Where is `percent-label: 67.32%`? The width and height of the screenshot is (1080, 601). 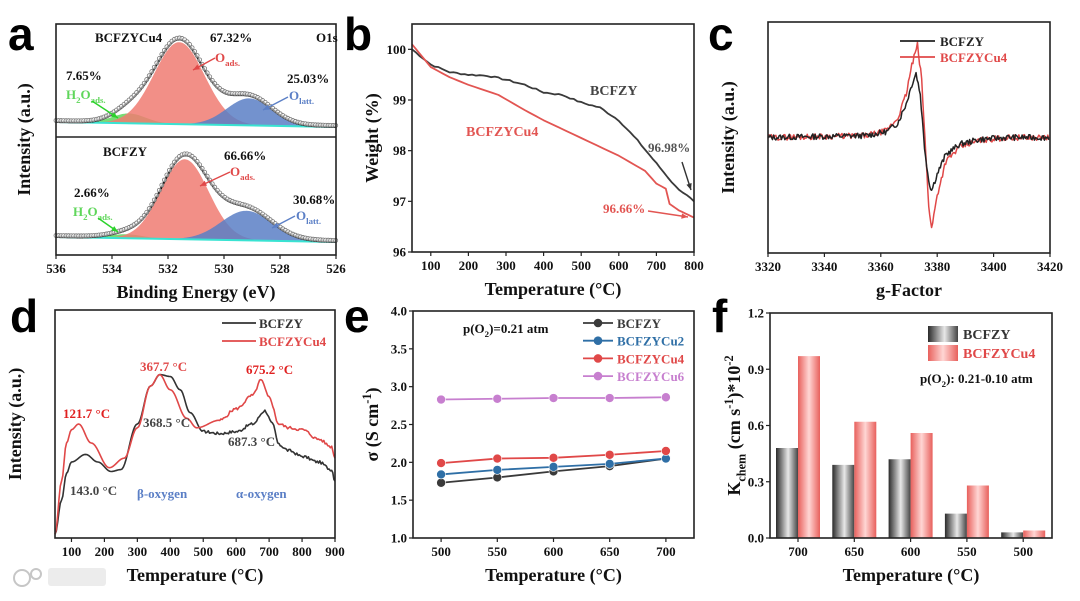
percent-label: 67.32% is located at coordinates (231, 37).